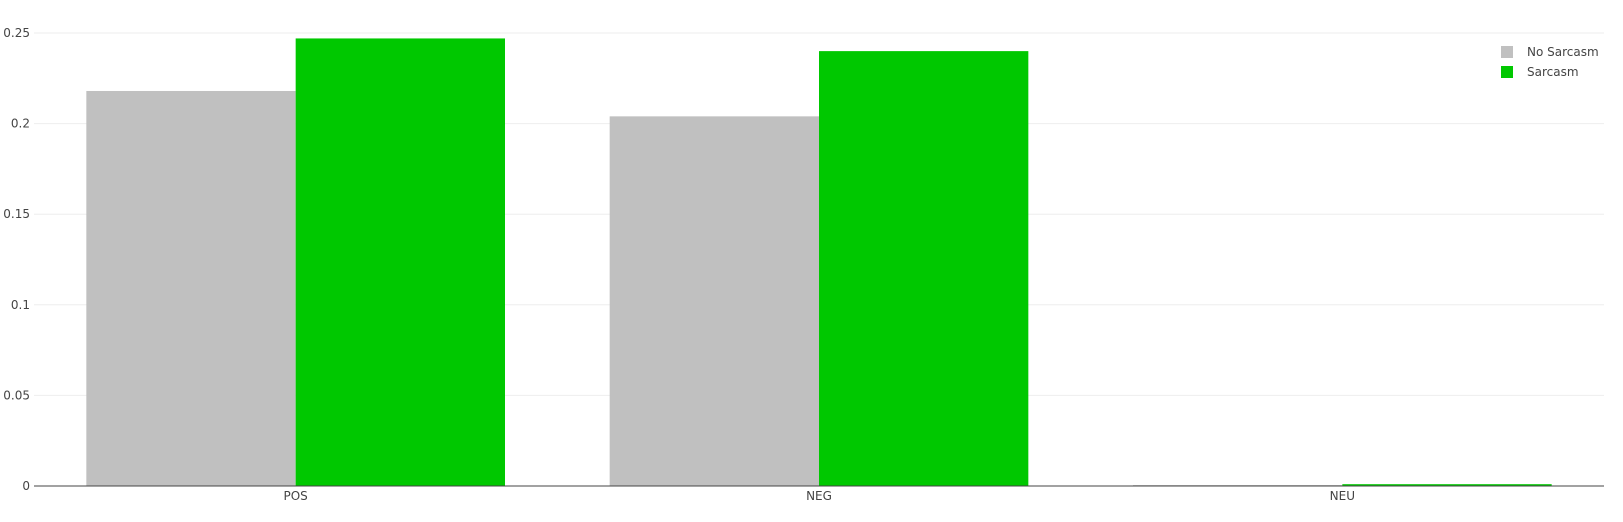 The image size is (1623, 522). What do you see at coordinates (1563, 52) in the screenshot?
I see `legend-label: No Sarcasm` at bounding box center [1563, 52].